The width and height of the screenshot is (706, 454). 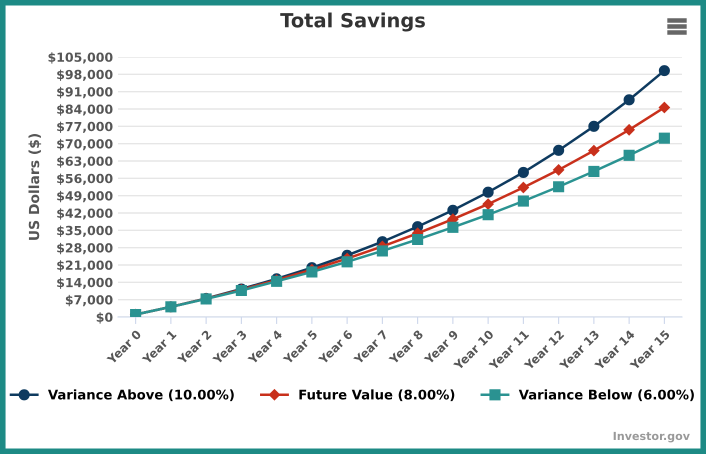 What do you see at coordinates (85, 92) in the screenshot?
I see `y-tick-label: $91,000` at bounding box center [85, 92].